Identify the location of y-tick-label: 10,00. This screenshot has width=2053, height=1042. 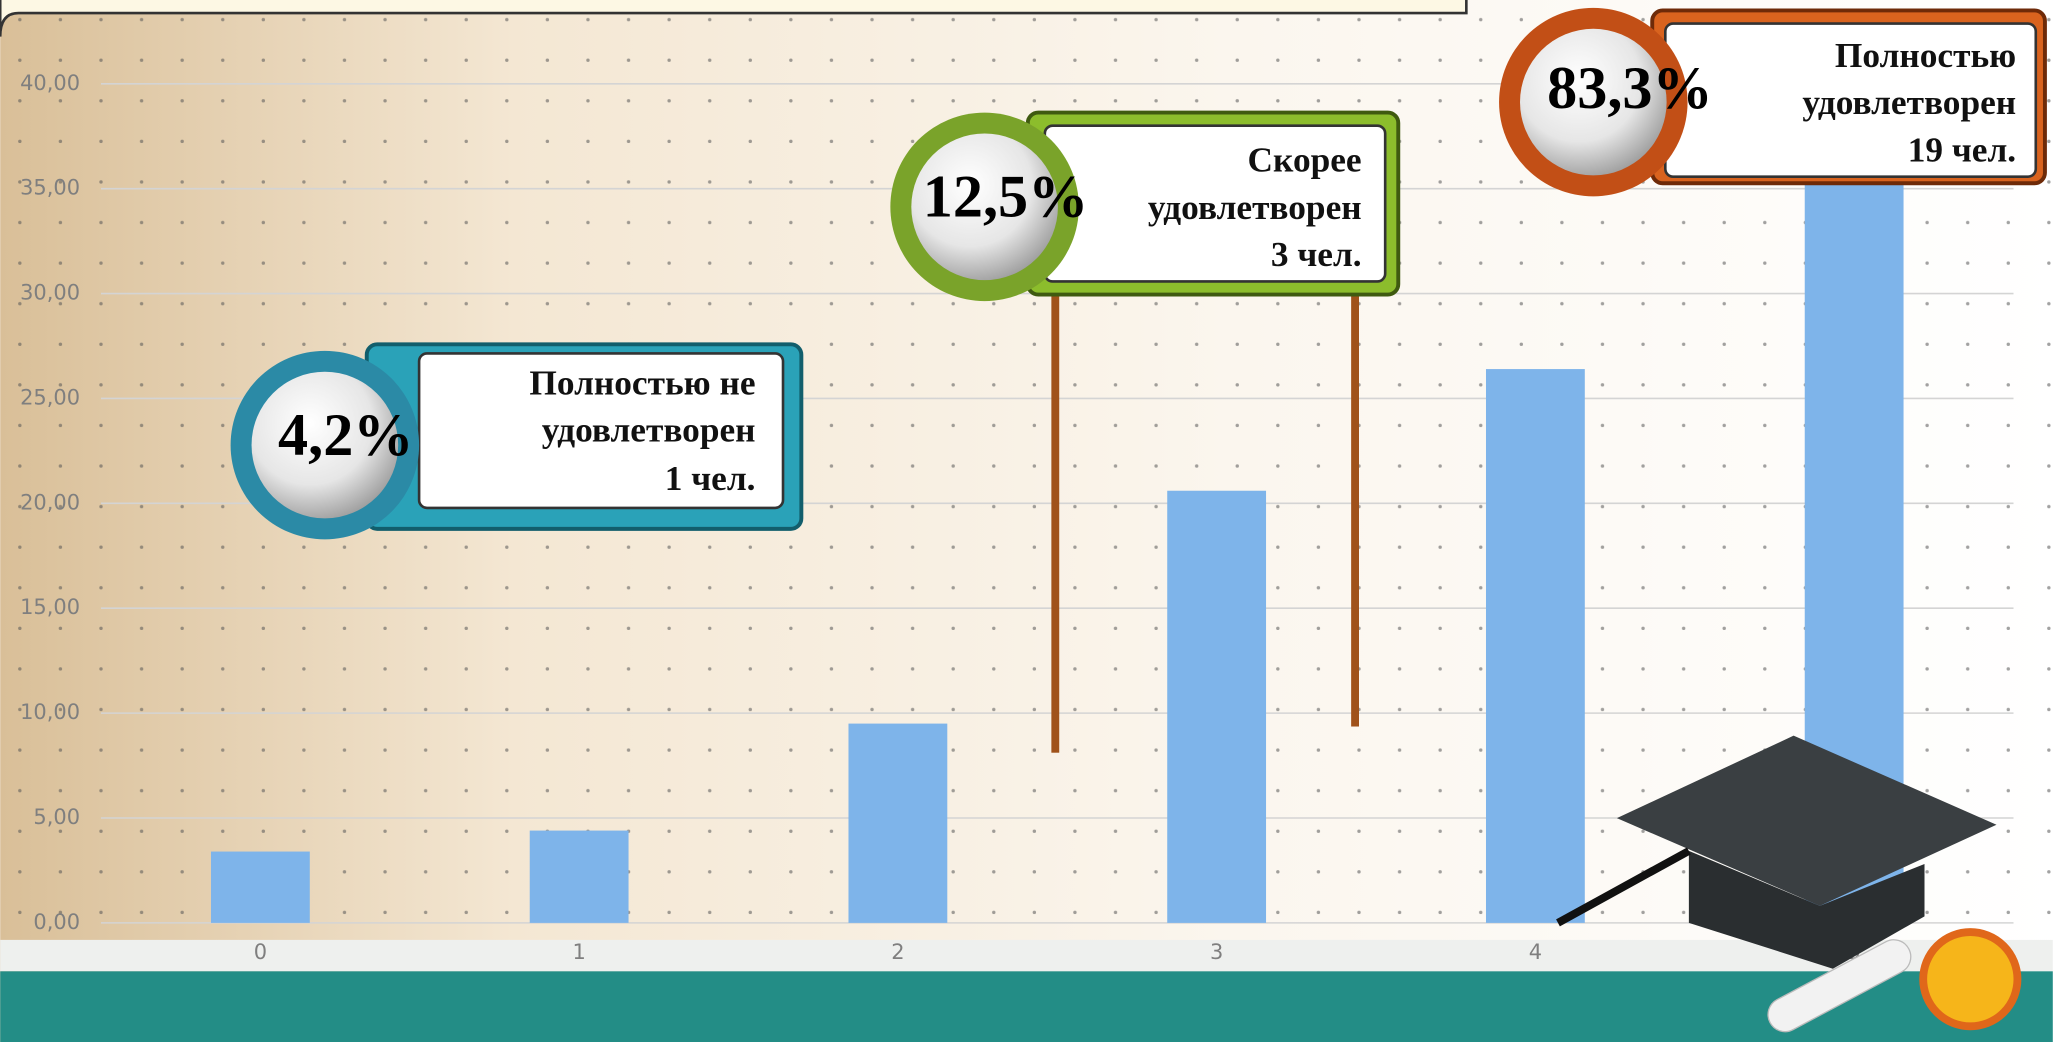
(50, 712).